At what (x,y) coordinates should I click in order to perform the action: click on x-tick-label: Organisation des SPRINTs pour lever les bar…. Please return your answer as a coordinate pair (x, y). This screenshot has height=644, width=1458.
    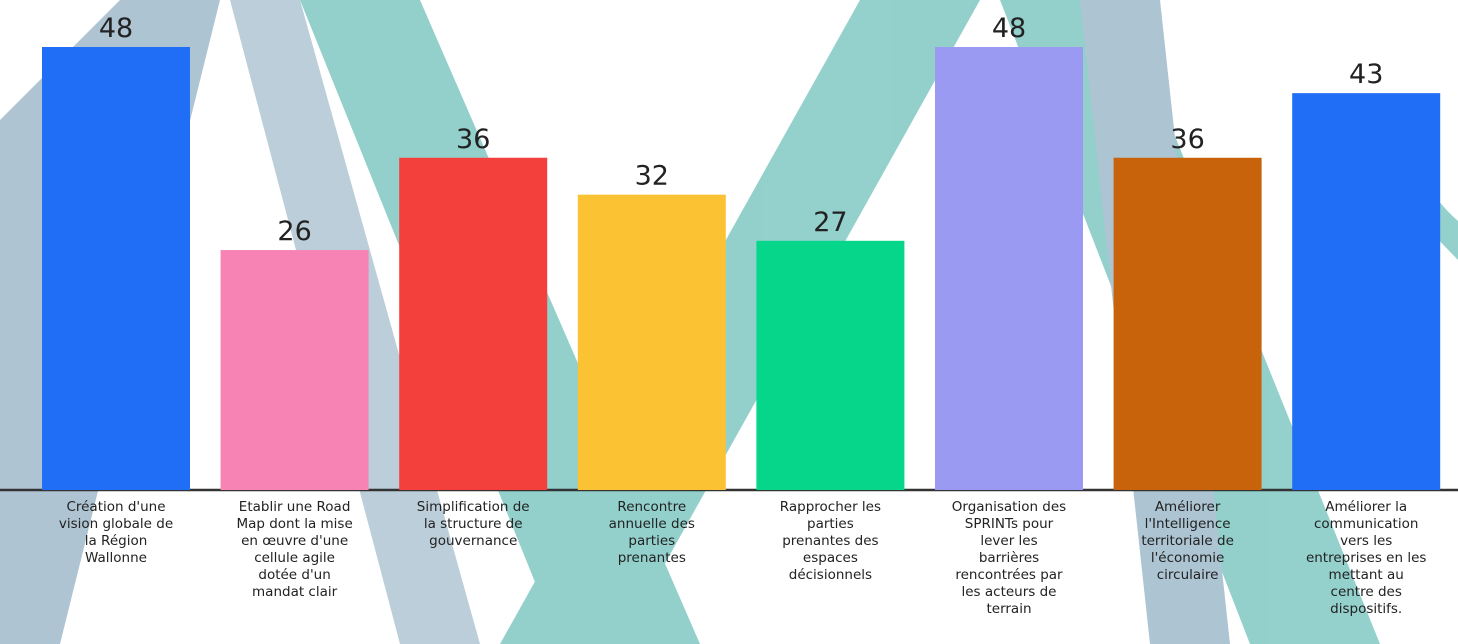
    Looking at the image, I should click on (1009, 558).